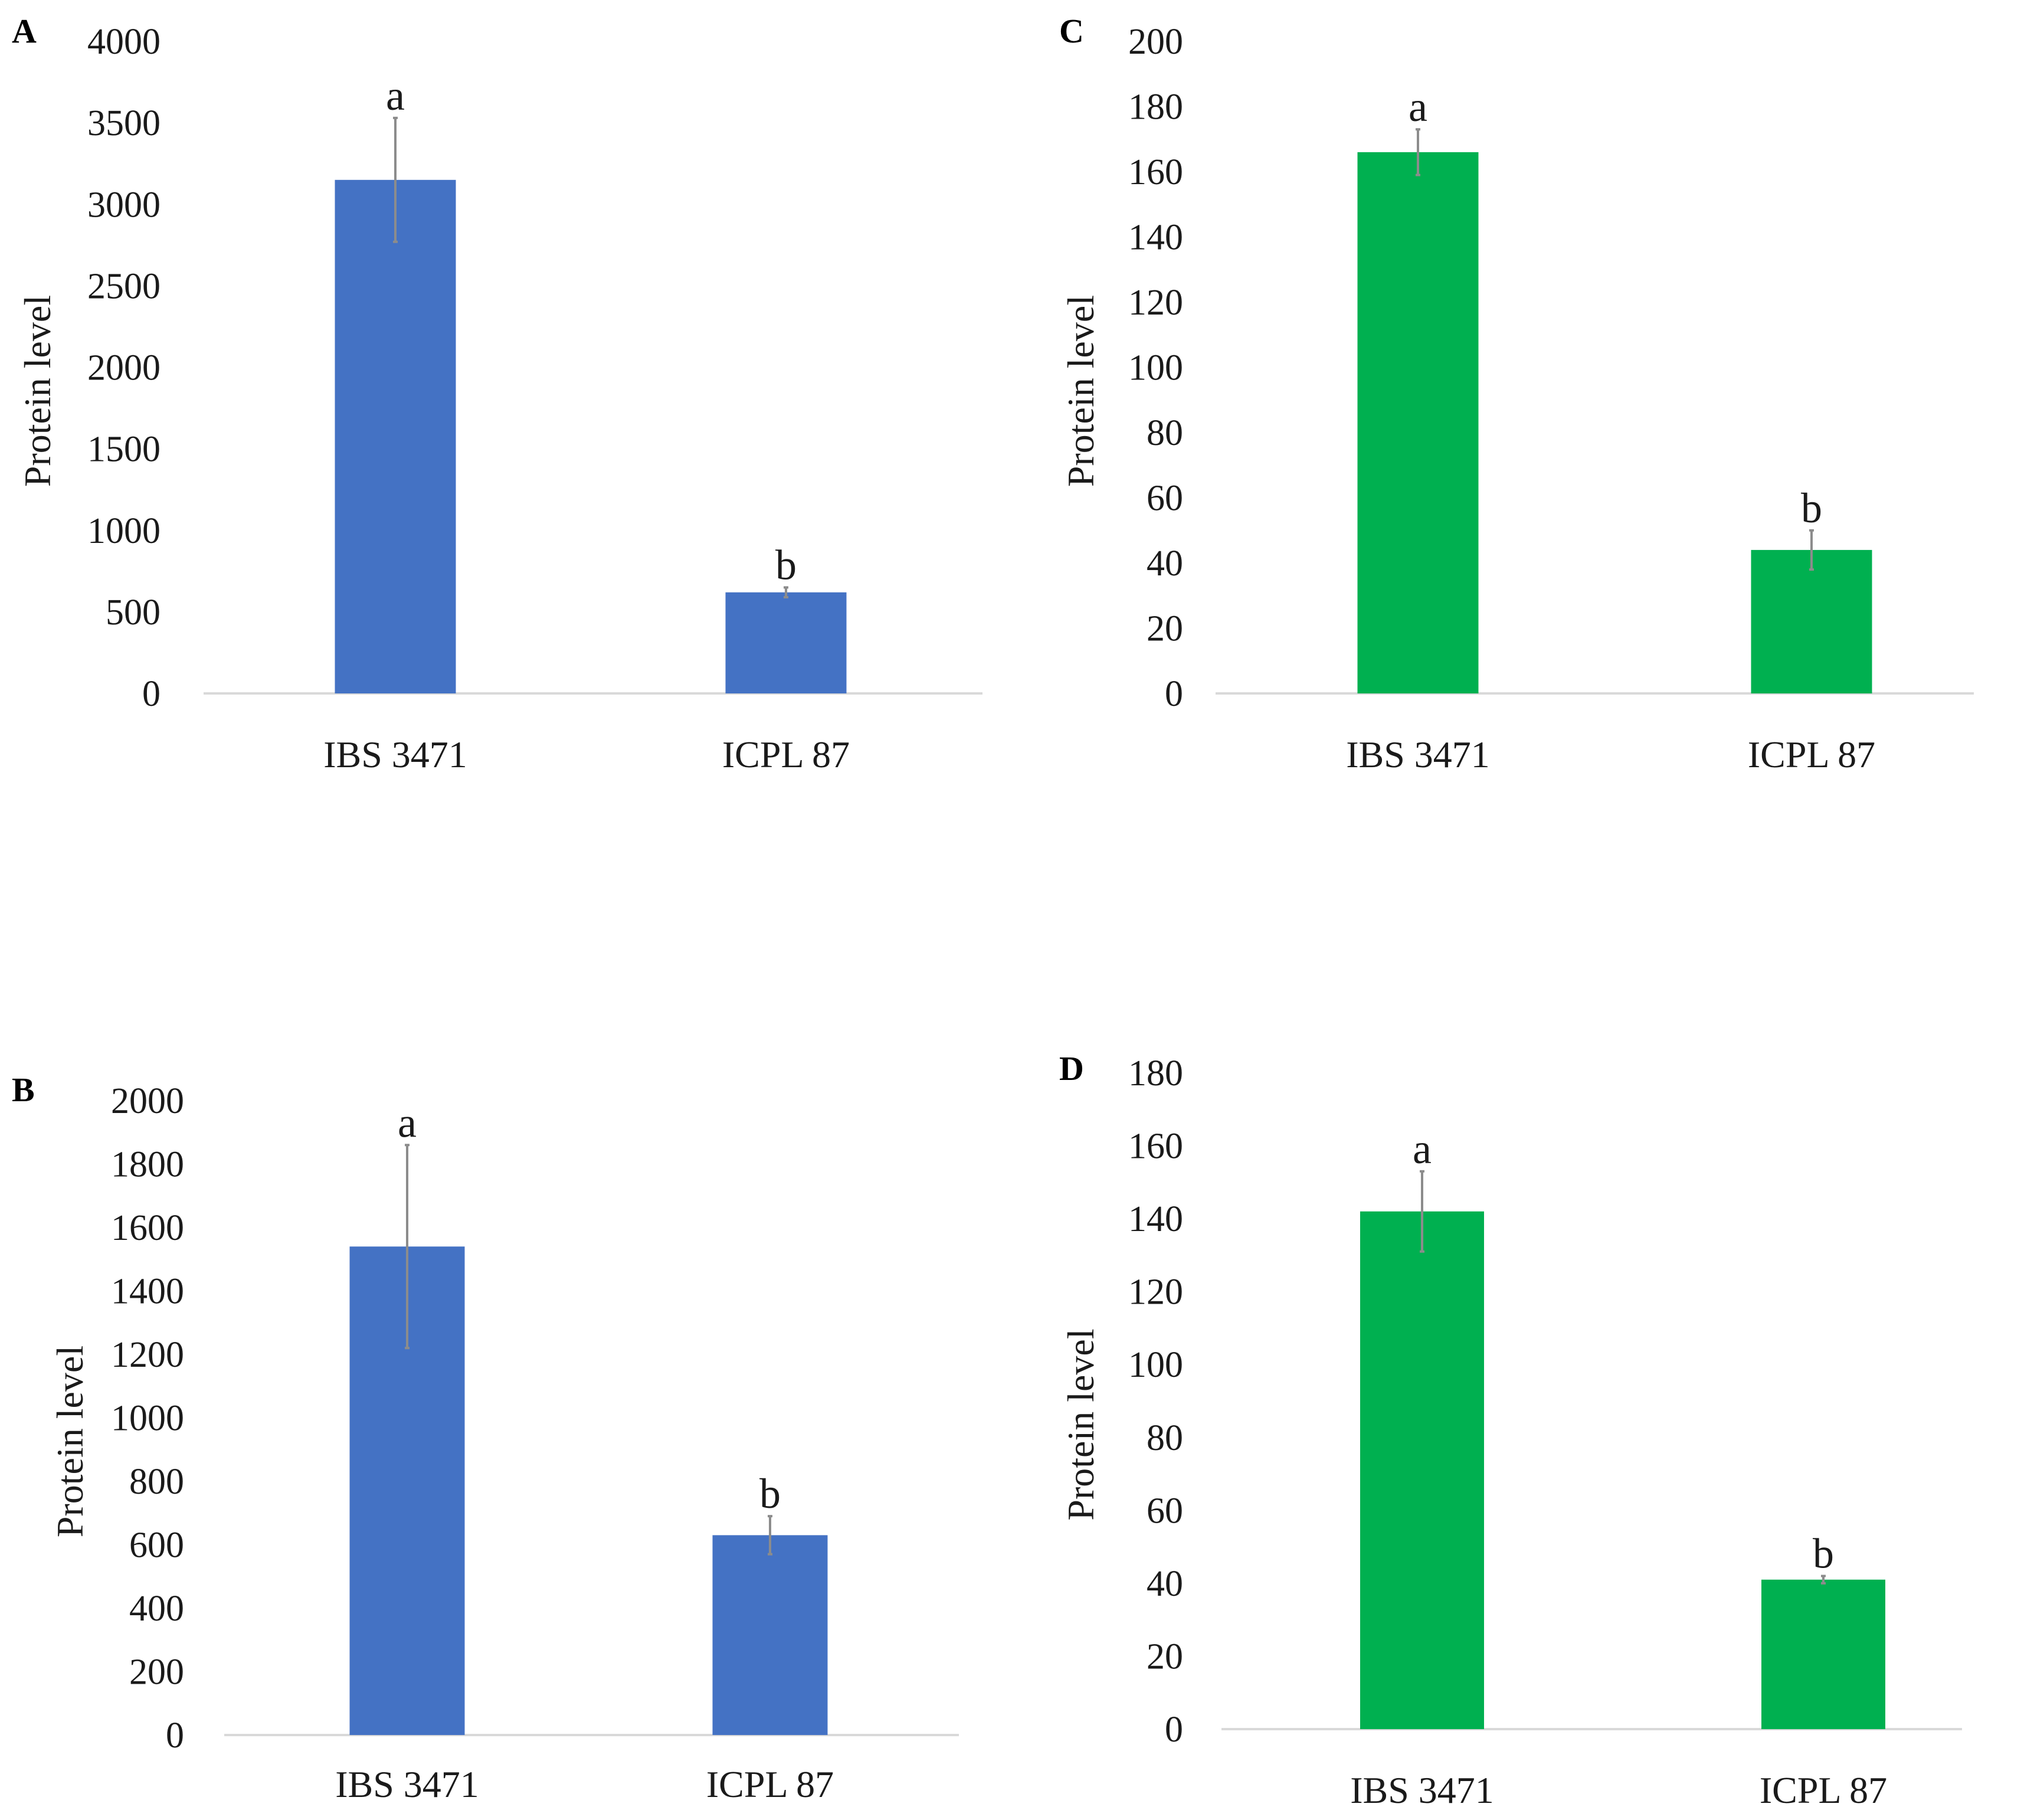  I want to click on panel-letter: D, so click(1071, 1068).